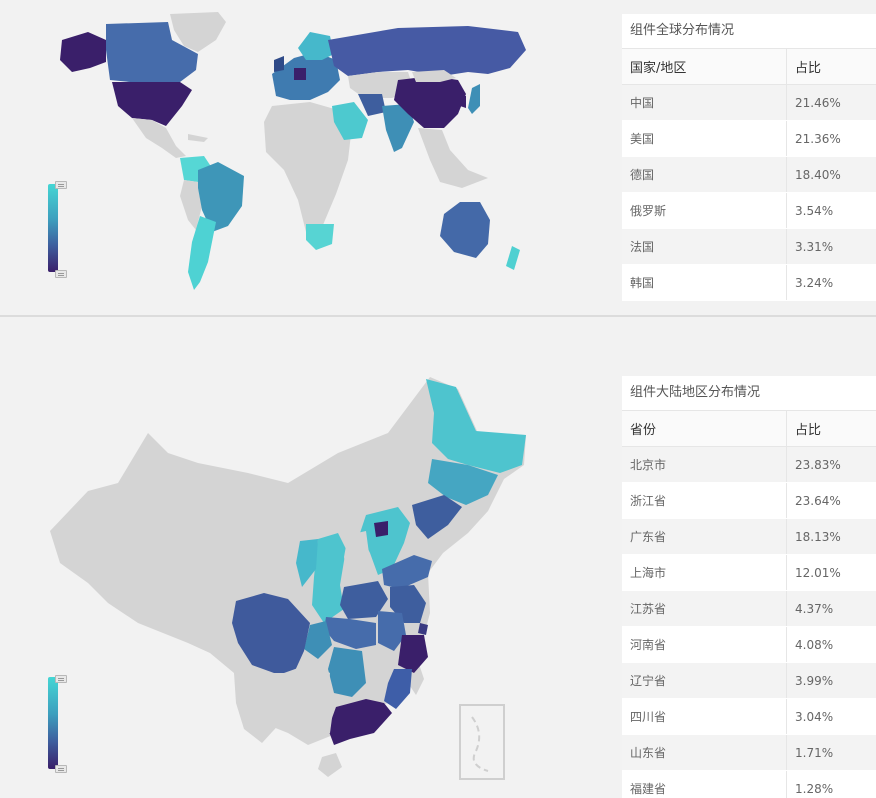  I want to click on japan-region, so click(474, 99).